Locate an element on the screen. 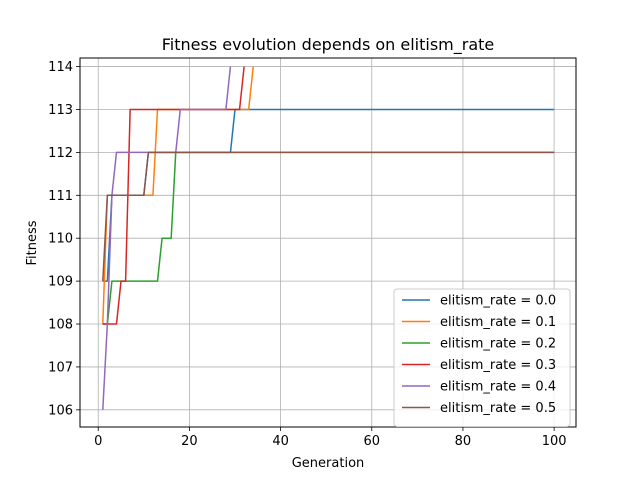 The width and height of the screenshot is (640, 480). y-tick-label: 112 is located at coordinates (60, 153).